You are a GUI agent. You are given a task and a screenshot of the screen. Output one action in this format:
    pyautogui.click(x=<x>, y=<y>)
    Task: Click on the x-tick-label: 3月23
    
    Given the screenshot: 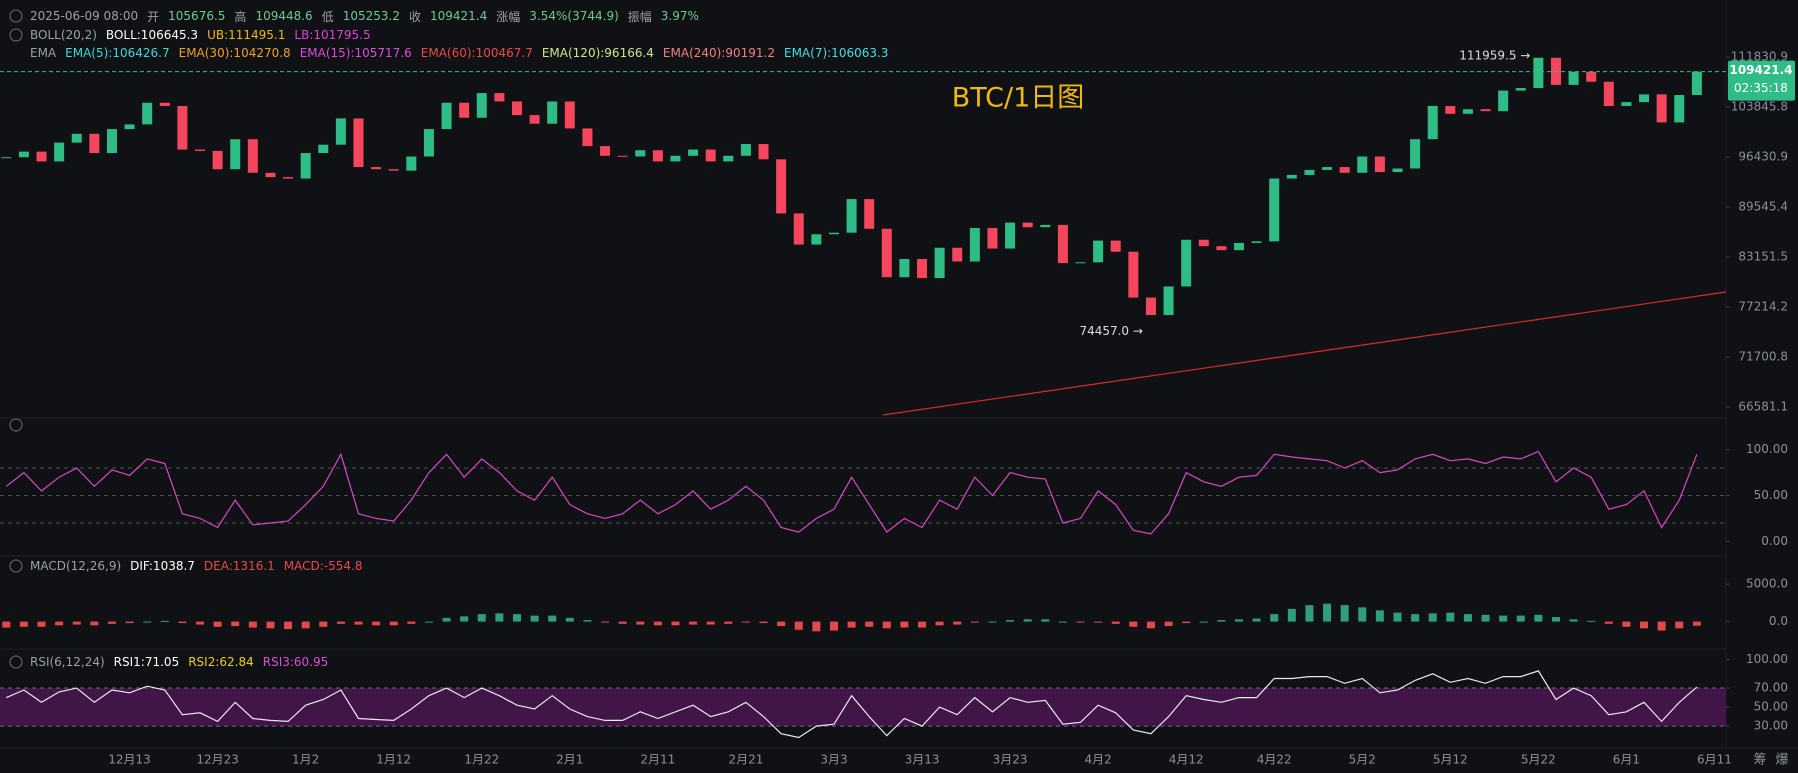 What is the action you would take?
    pyautogui.click(x=1010, y=760)
    